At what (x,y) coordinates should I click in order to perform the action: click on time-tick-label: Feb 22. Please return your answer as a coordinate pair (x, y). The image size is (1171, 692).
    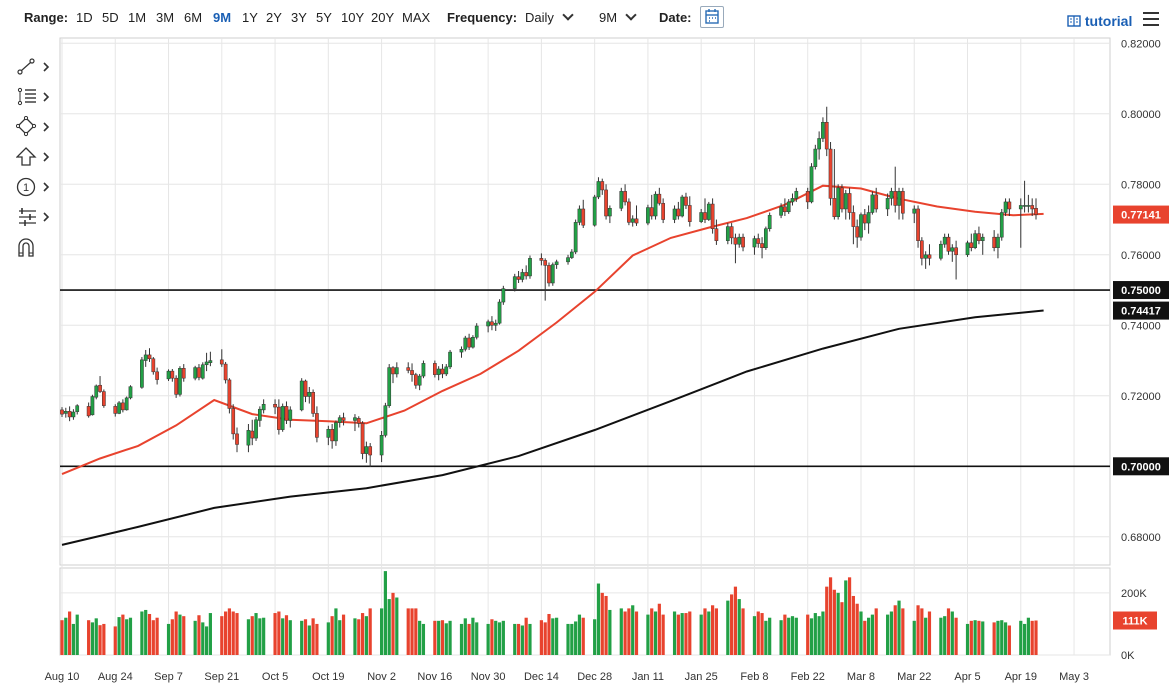
    Looking at the image, I should click on (808, 677).